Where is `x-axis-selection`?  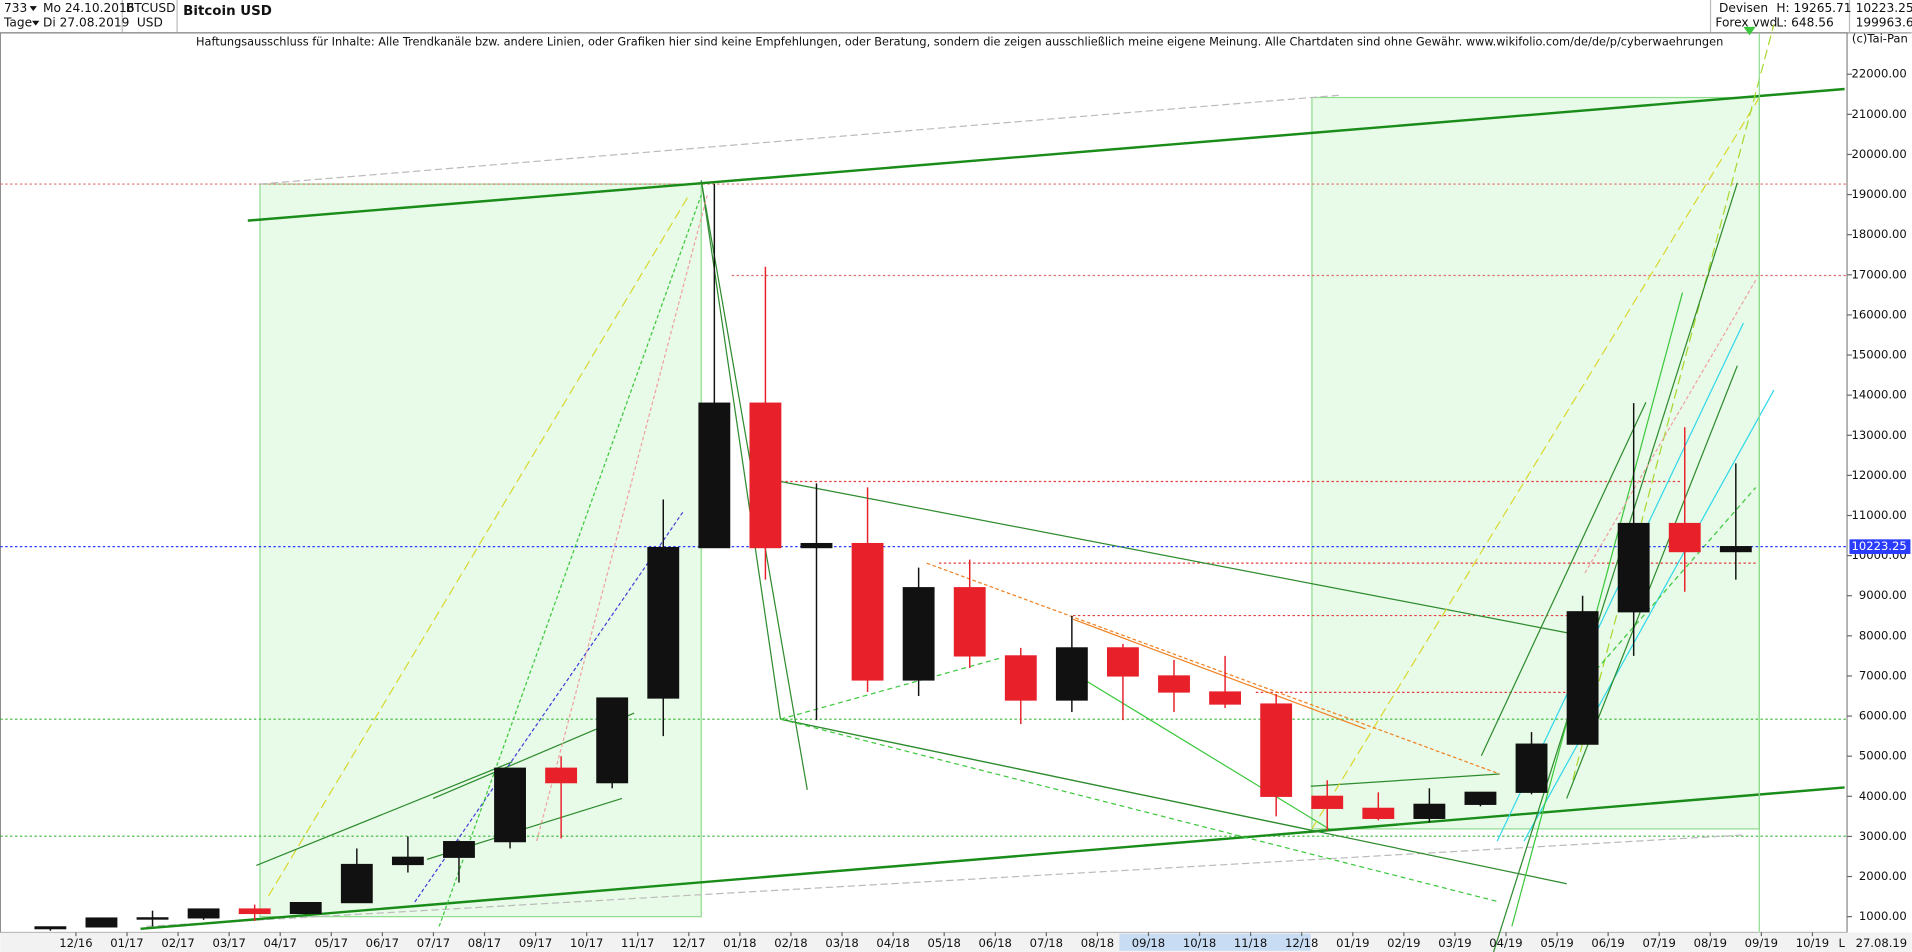
x-axis-selection is located at coordinates (1215, 942).